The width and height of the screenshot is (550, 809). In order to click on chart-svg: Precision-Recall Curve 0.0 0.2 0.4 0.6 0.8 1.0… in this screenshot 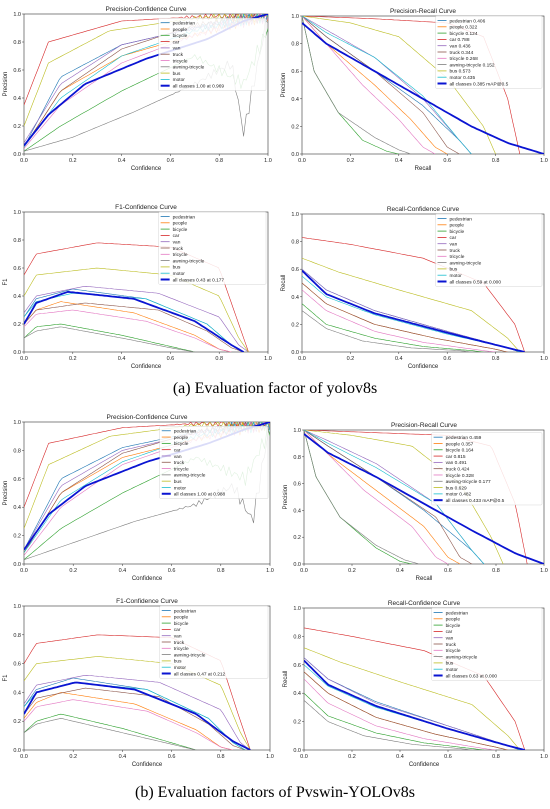, I will do `click(414, 90)`.